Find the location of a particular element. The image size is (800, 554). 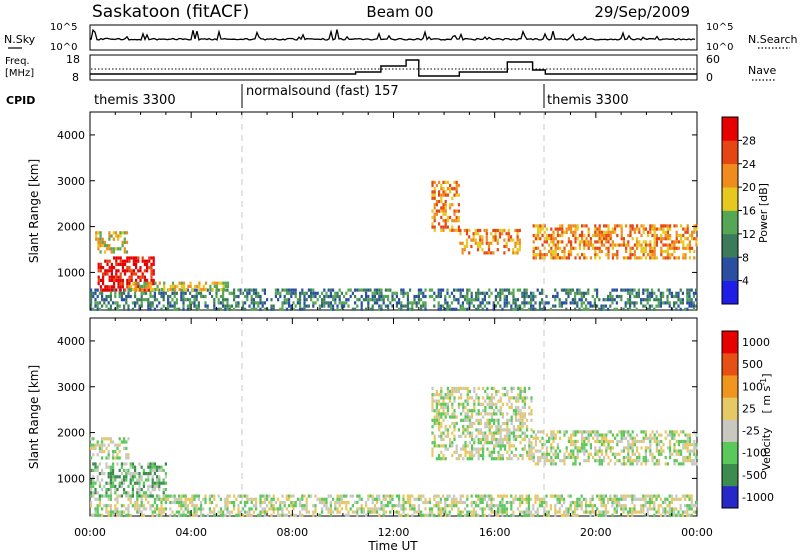

time-tick-label: 20:00 is located at coordinates (596, 532).